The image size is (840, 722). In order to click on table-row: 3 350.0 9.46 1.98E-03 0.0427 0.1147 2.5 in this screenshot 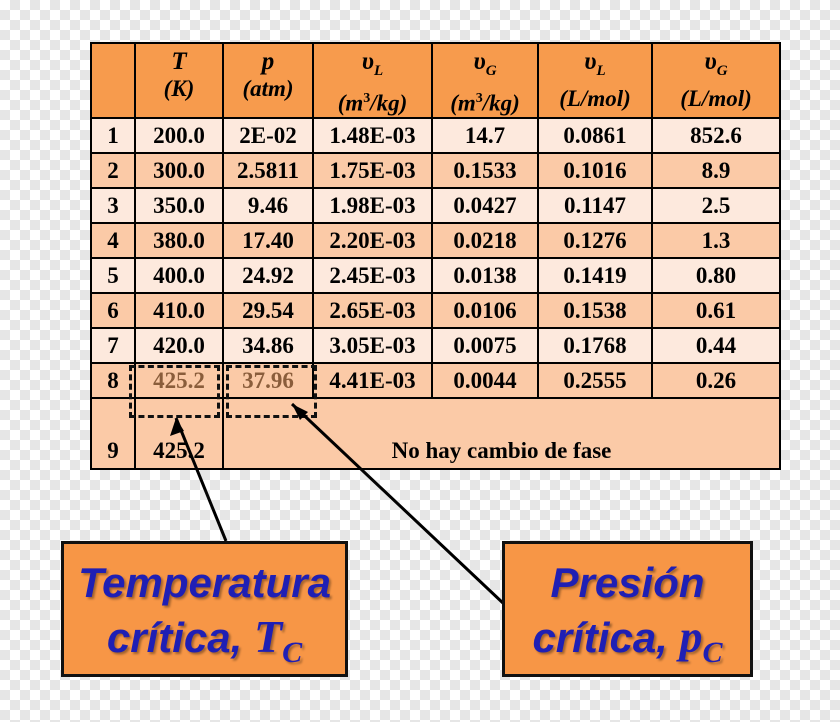, I will do `click(435, 205)`.